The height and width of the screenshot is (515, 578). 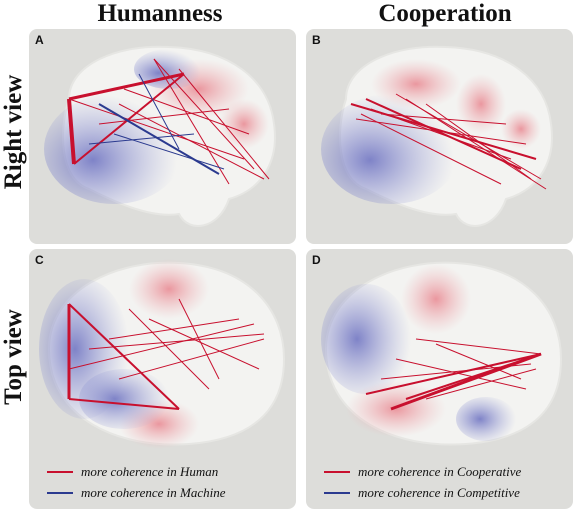 I want to click on column-title-cooperation: Cooperation, so click(x=445, y=13).